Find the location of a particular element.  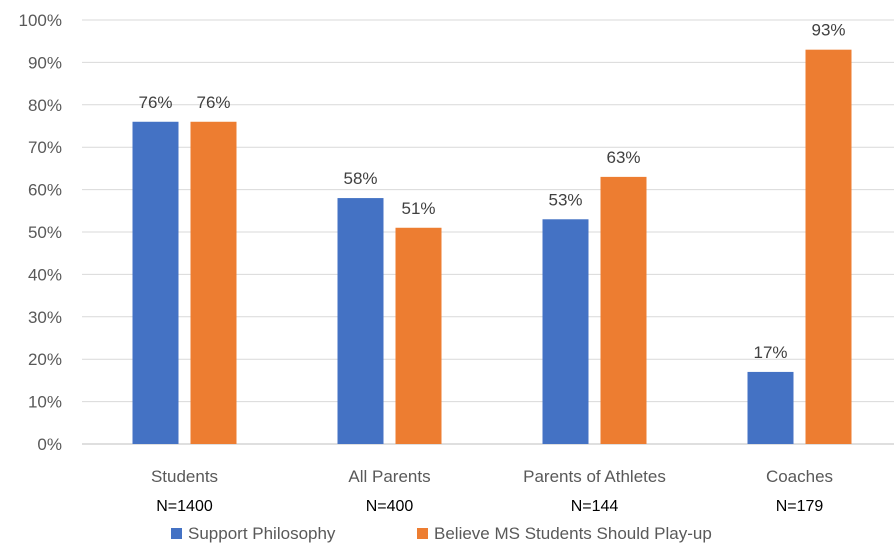

data-label: 93% is located at coordinates (828, 30).